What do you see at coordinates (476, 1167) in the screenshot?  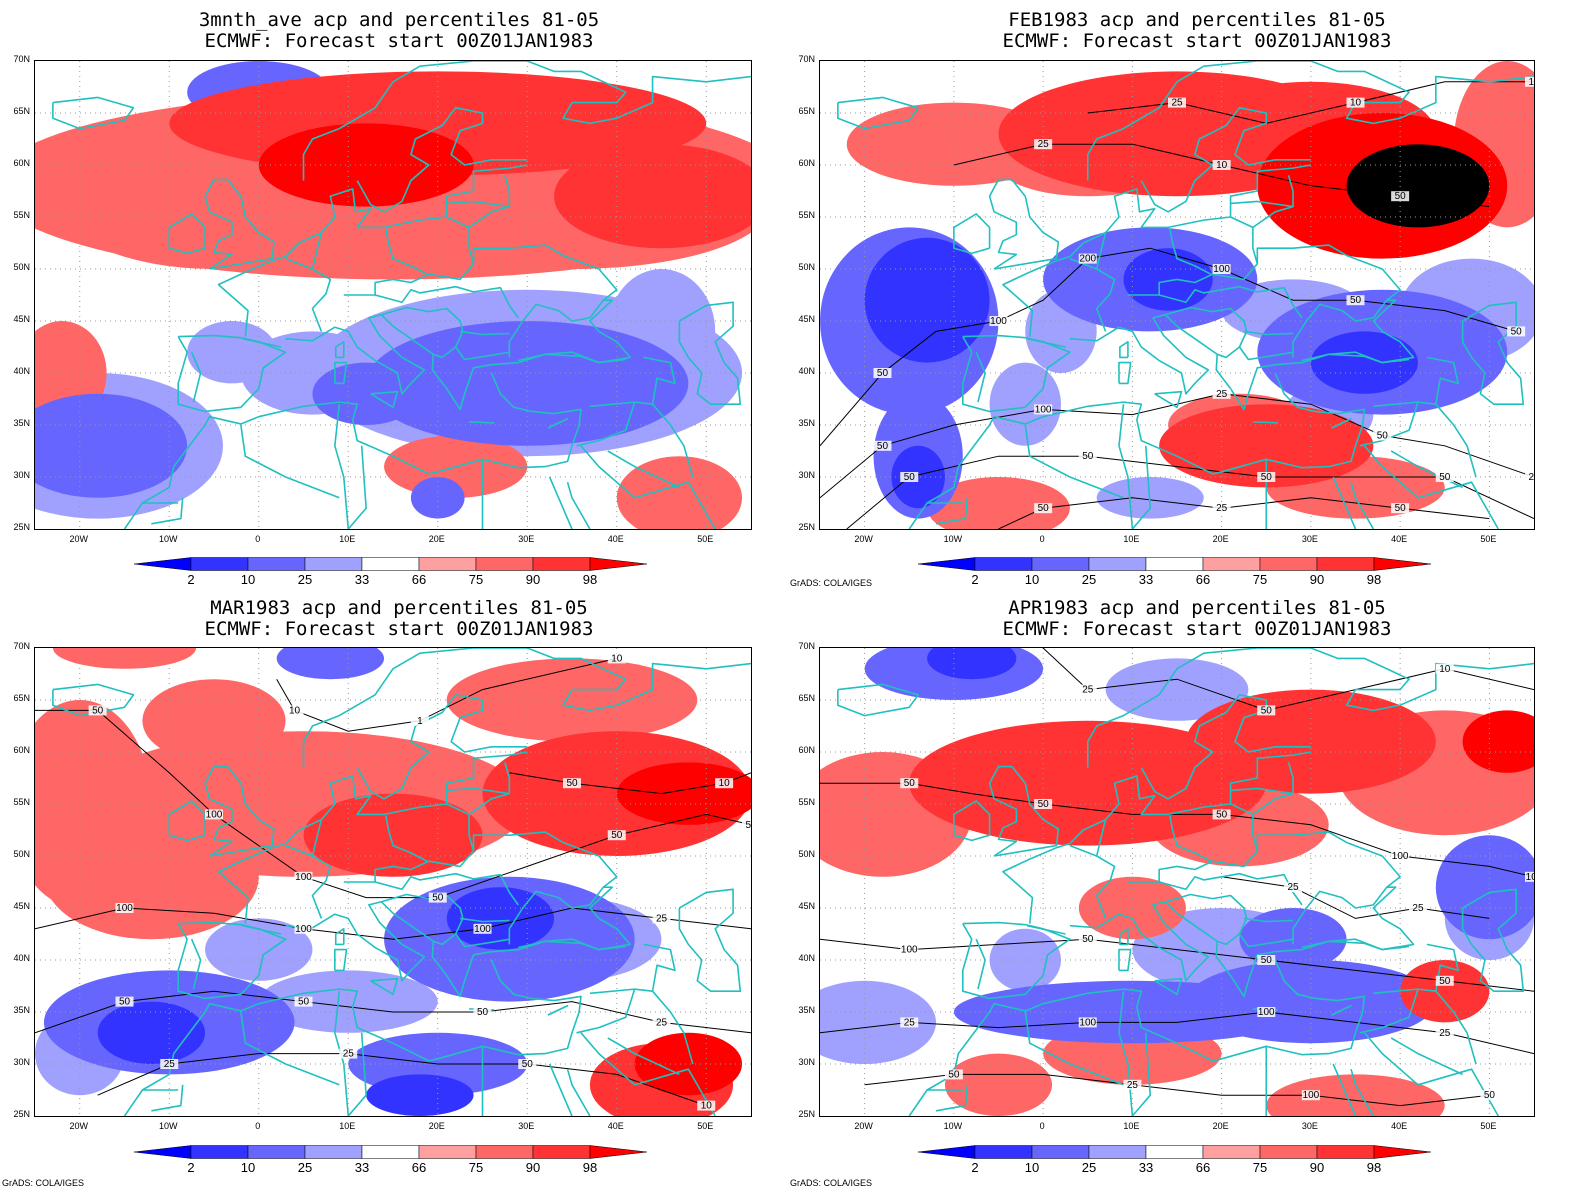 I see `colorbar-label: 75` at bounding box center [476, 1167].